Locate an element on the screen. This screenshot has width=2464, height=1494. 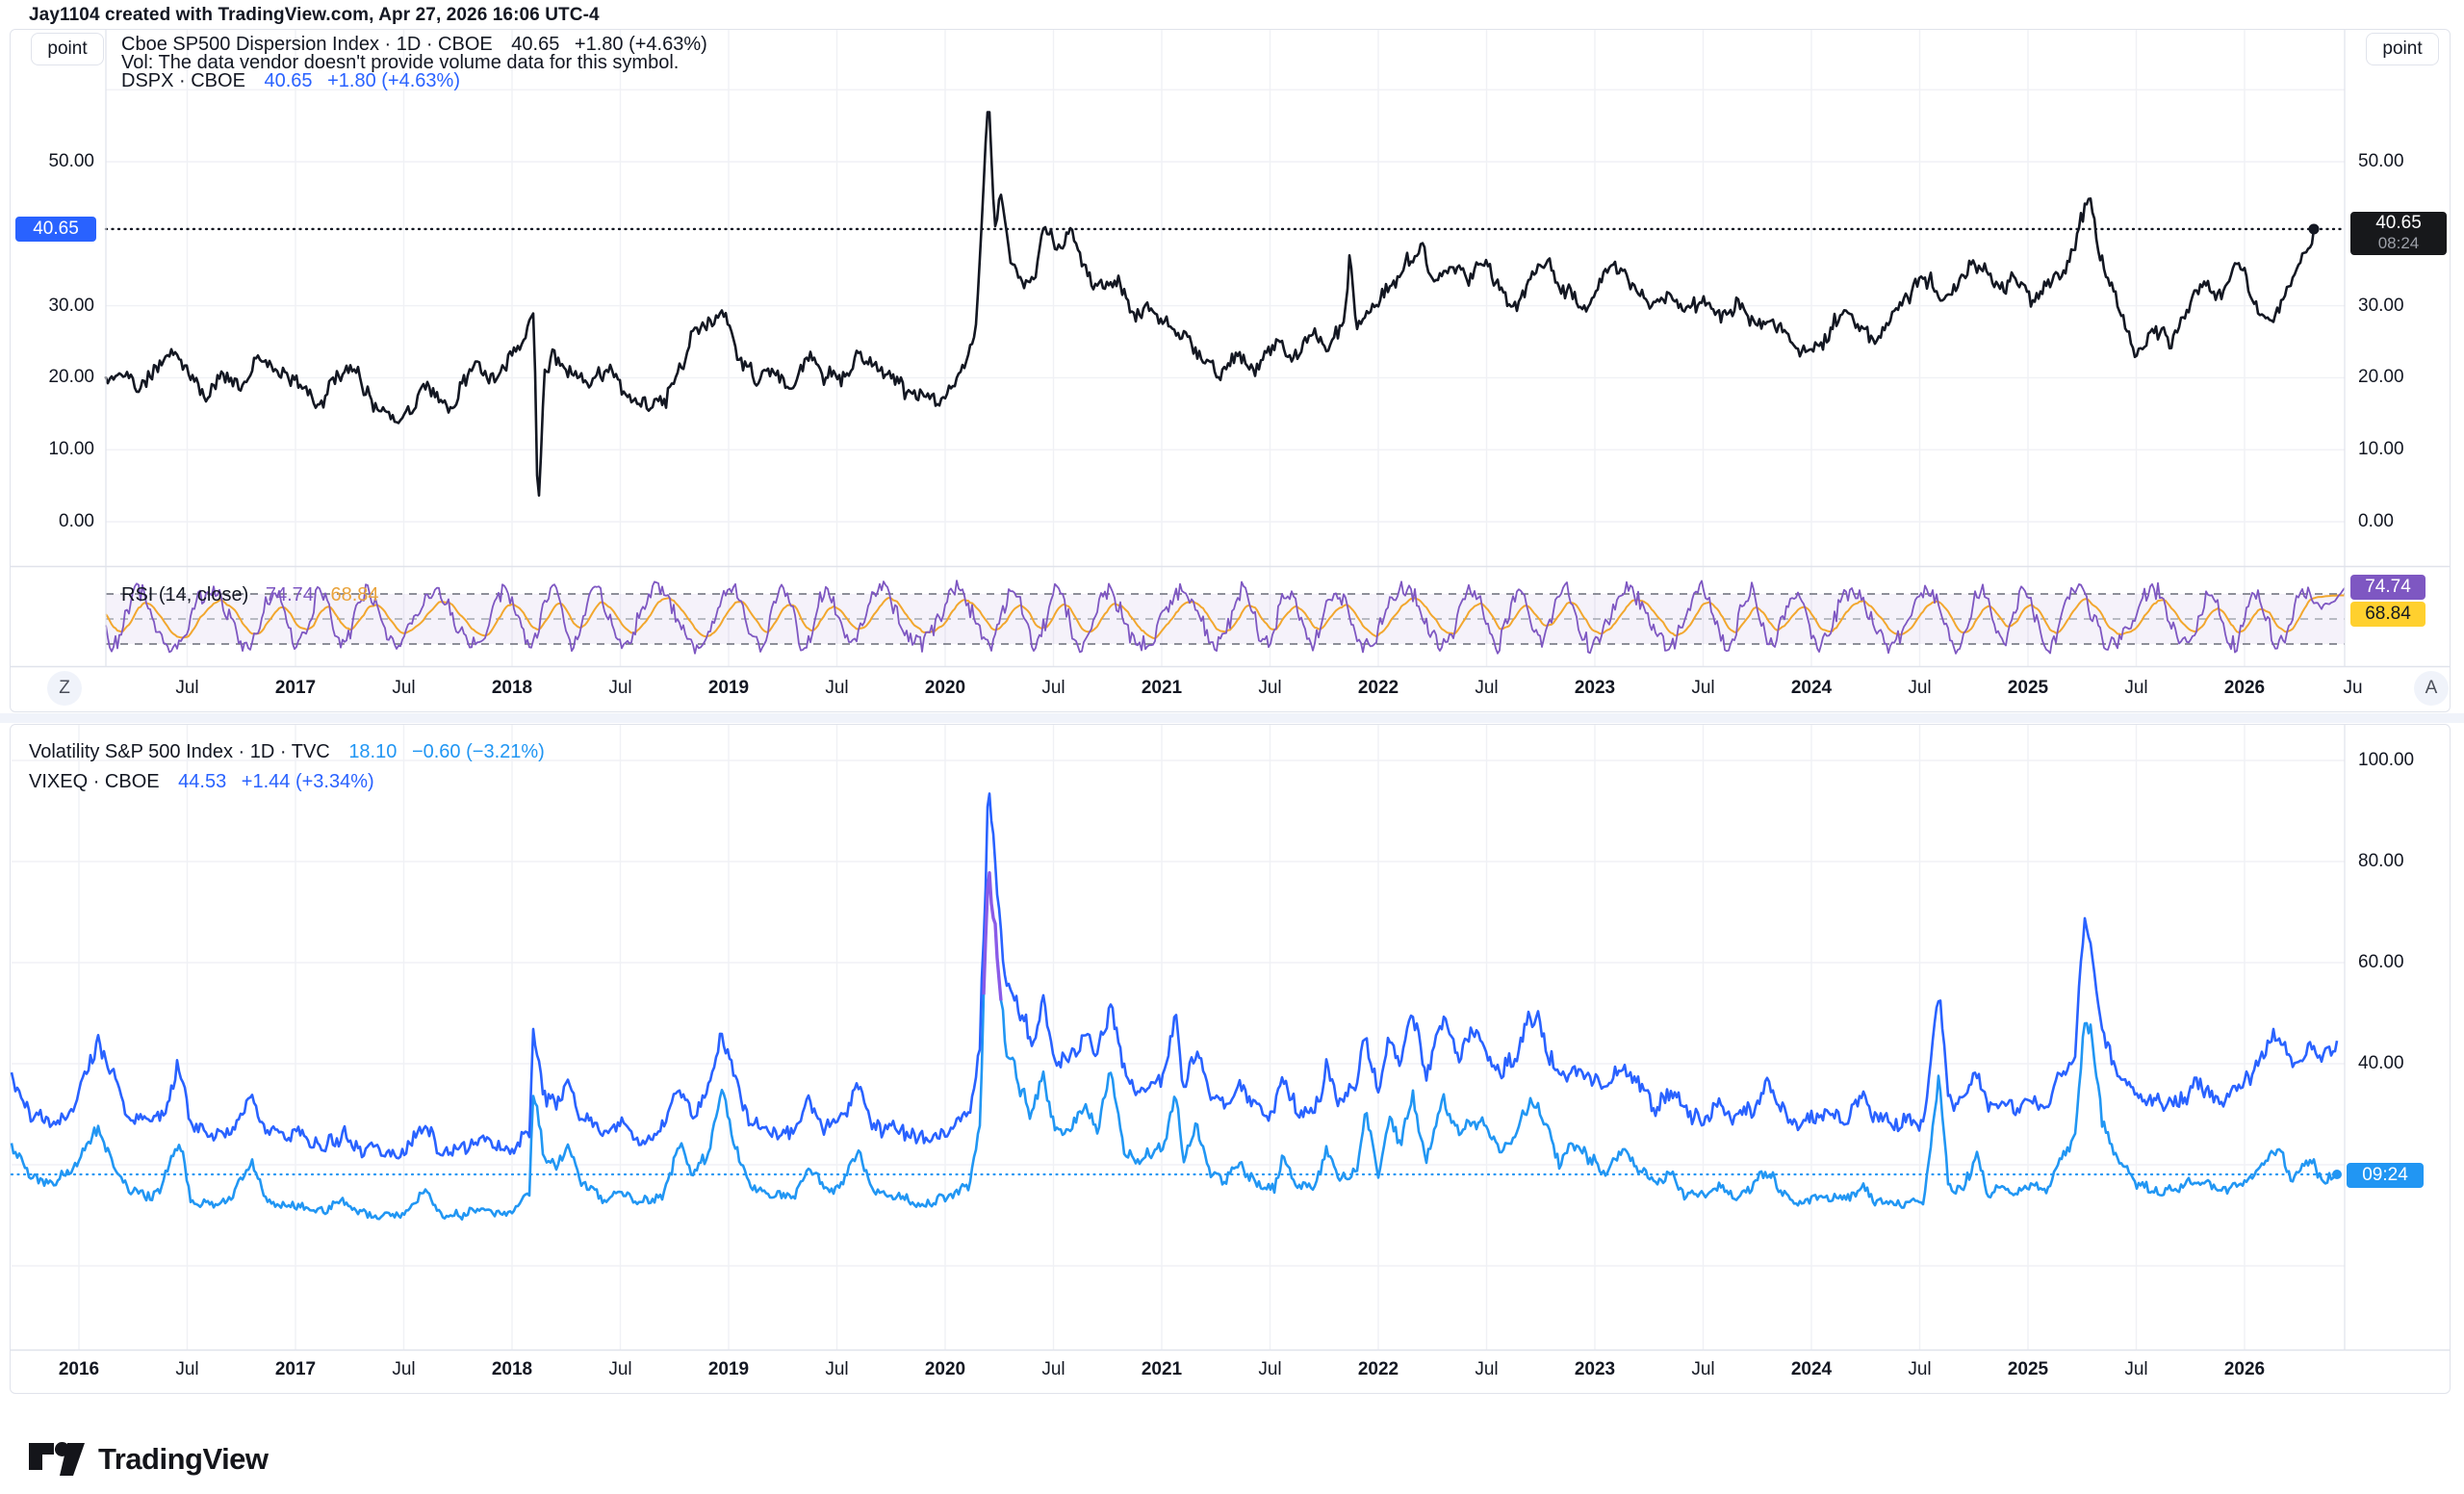
rsi-value-badge: 74.74 is located at coordinates (2388, 588).